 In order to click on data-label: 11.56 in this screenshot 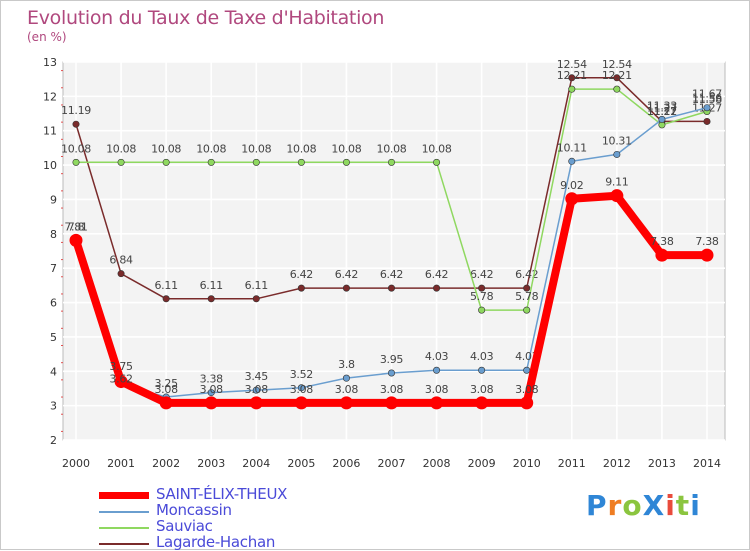, I will do `click(707, 97)`.